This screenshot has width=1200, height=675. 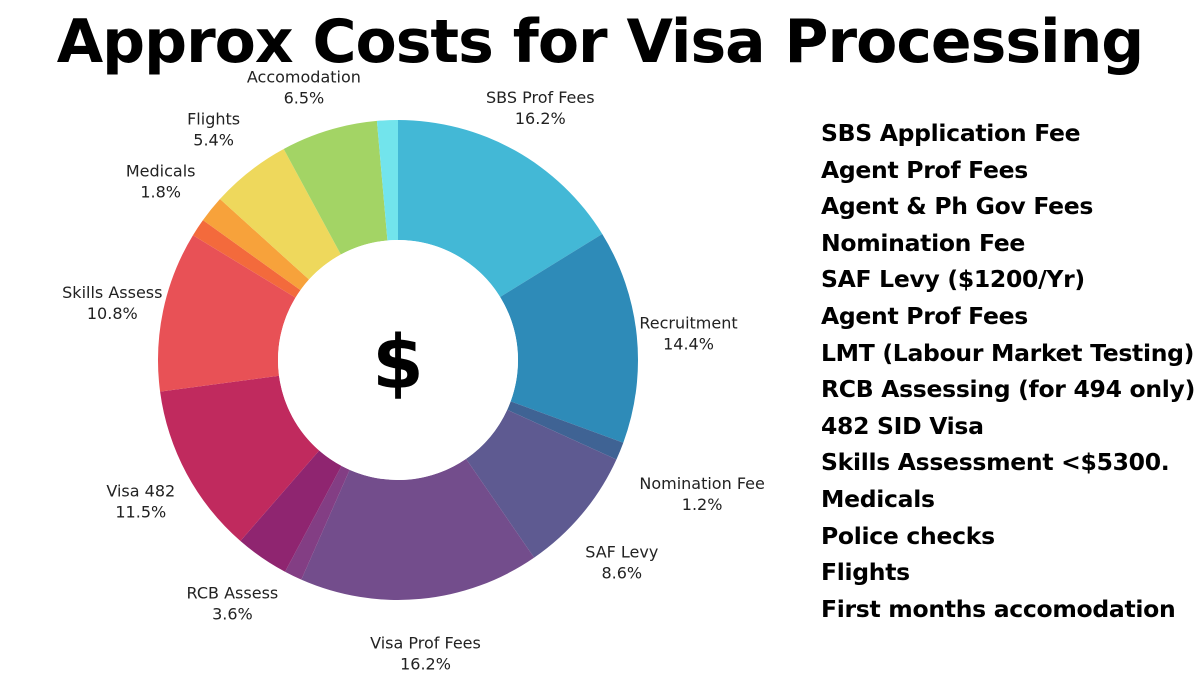 I want to click on cost-list-item: Agent & Ph Gov Fees, so click(x=957, y=206).